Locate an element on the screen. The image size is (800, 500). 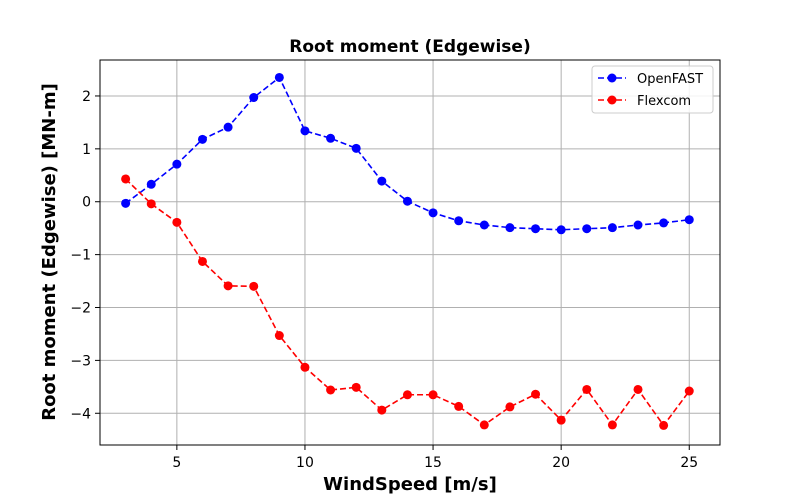
y-tick-label: −1 is located at coordinates (80, 256).